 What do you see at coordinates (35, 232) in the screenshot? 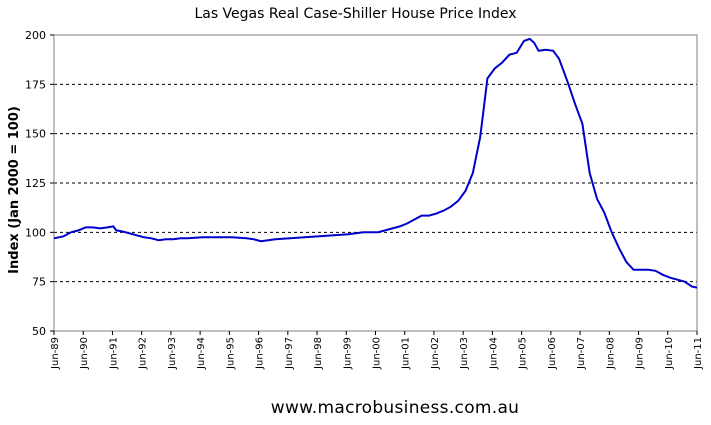
I see `y-tick-label: 100` at bounding box center [35, 232].